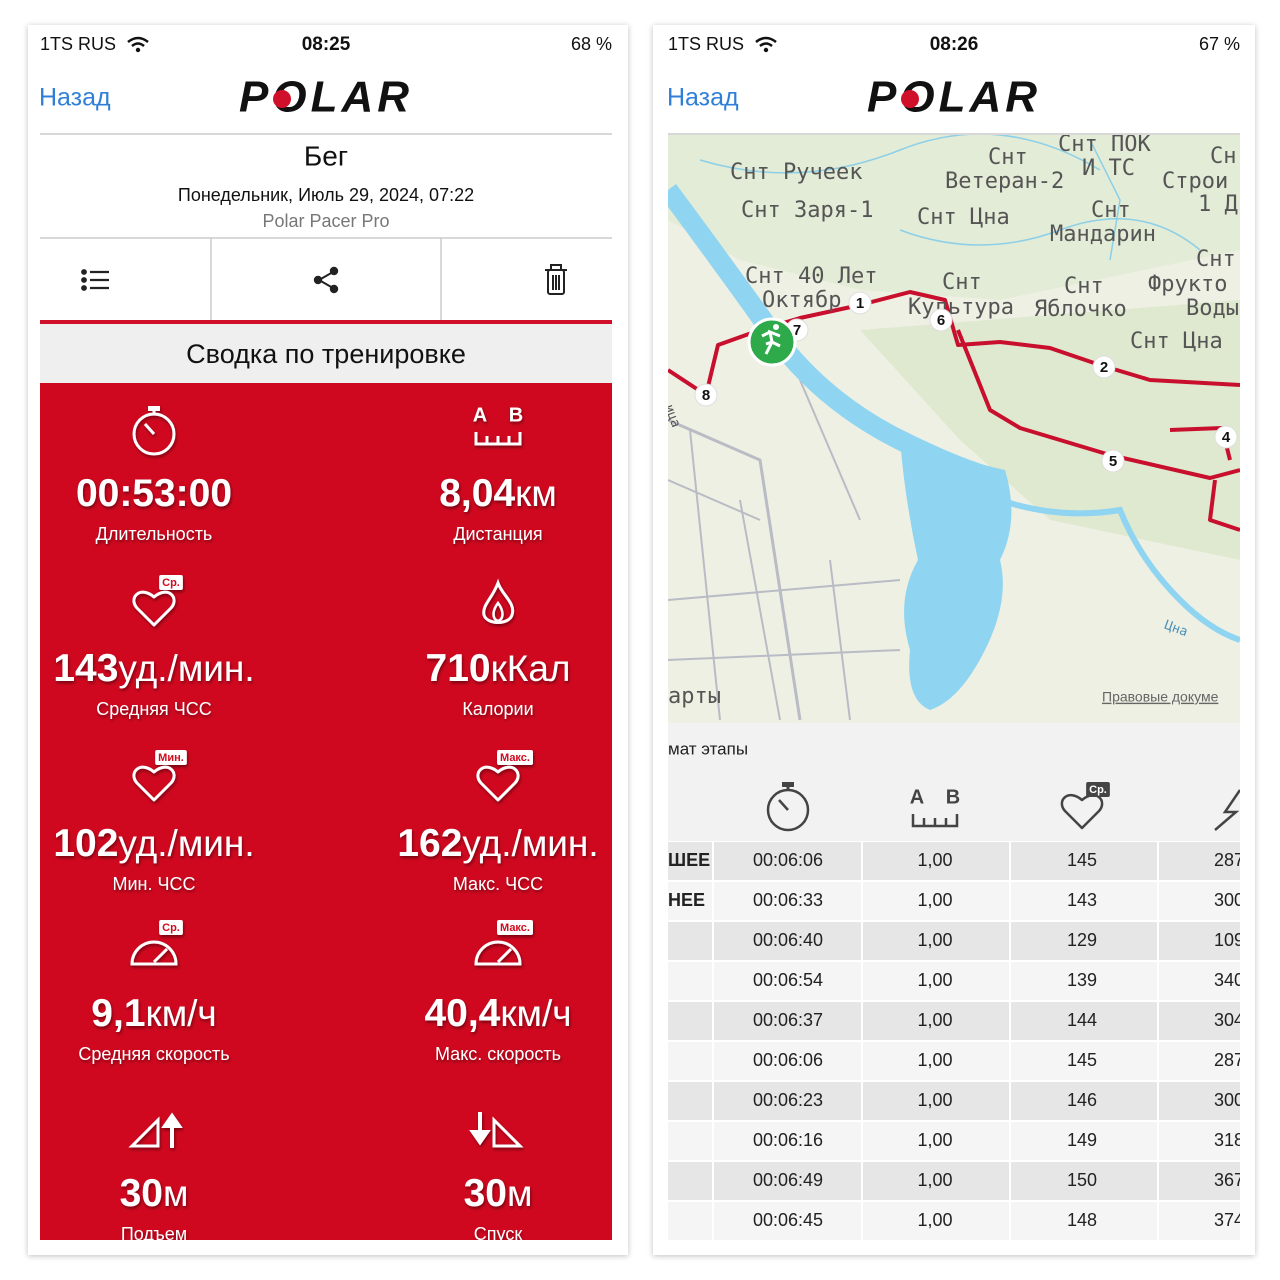  Describe the element at coordinates (788, 1140) in the screenshot. I see `table-cell: 00:06:16` at that location.